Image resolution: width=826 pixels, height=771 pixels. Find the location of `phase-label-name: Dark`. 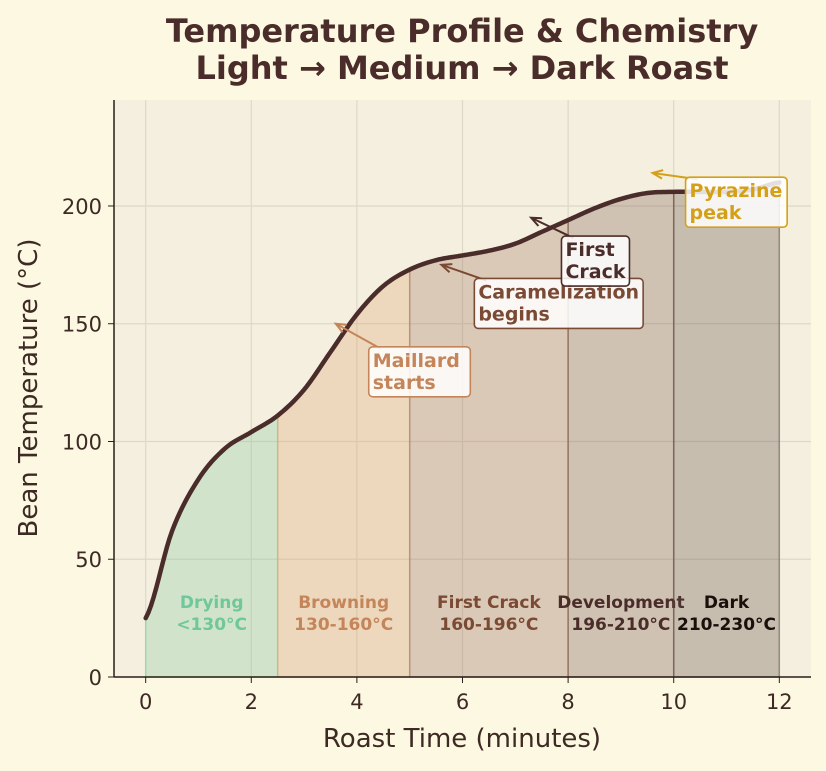

phase-label-name: Dark is located at coordinates (727, 603).